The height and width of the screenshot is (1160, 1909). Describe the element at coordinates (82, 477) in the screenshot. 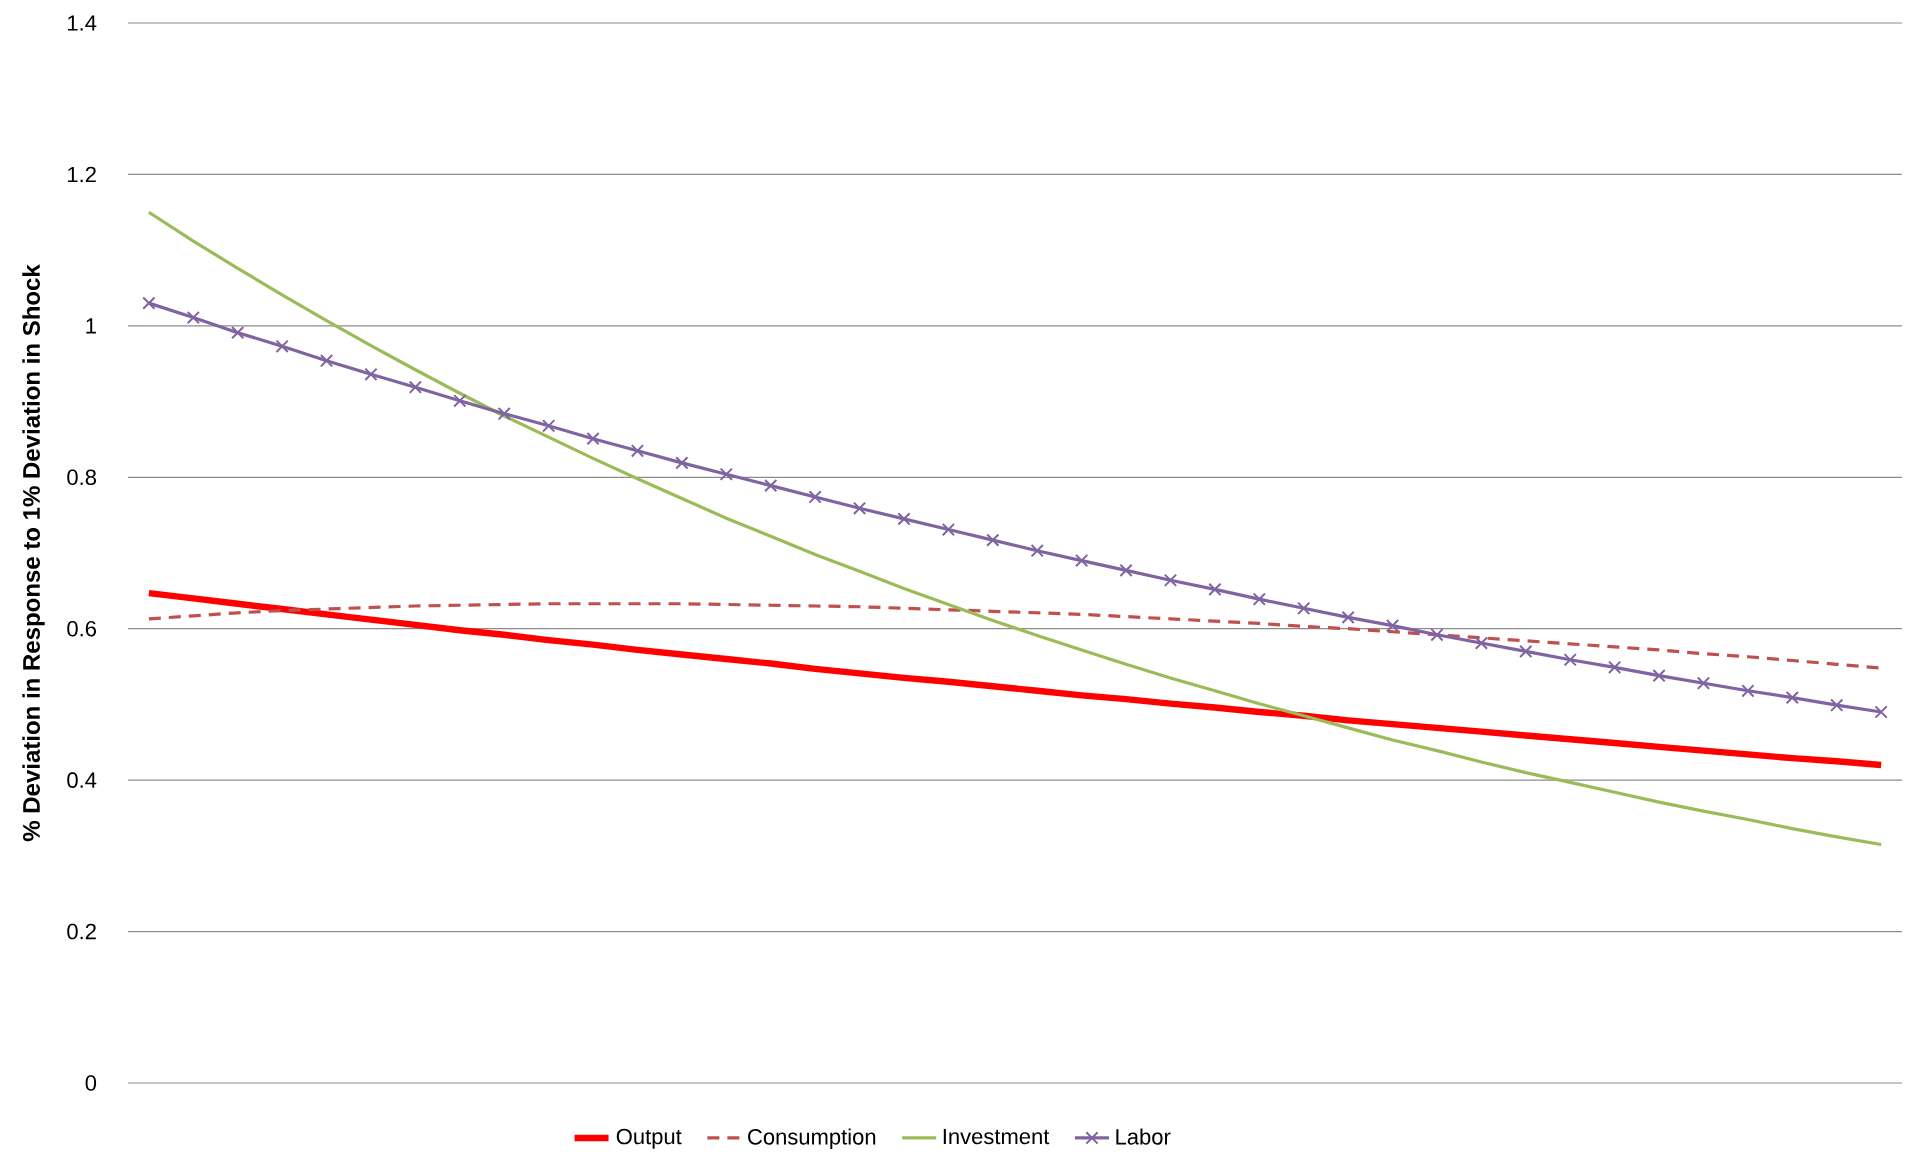

I see `y-tick-label: 0.8` at that location.